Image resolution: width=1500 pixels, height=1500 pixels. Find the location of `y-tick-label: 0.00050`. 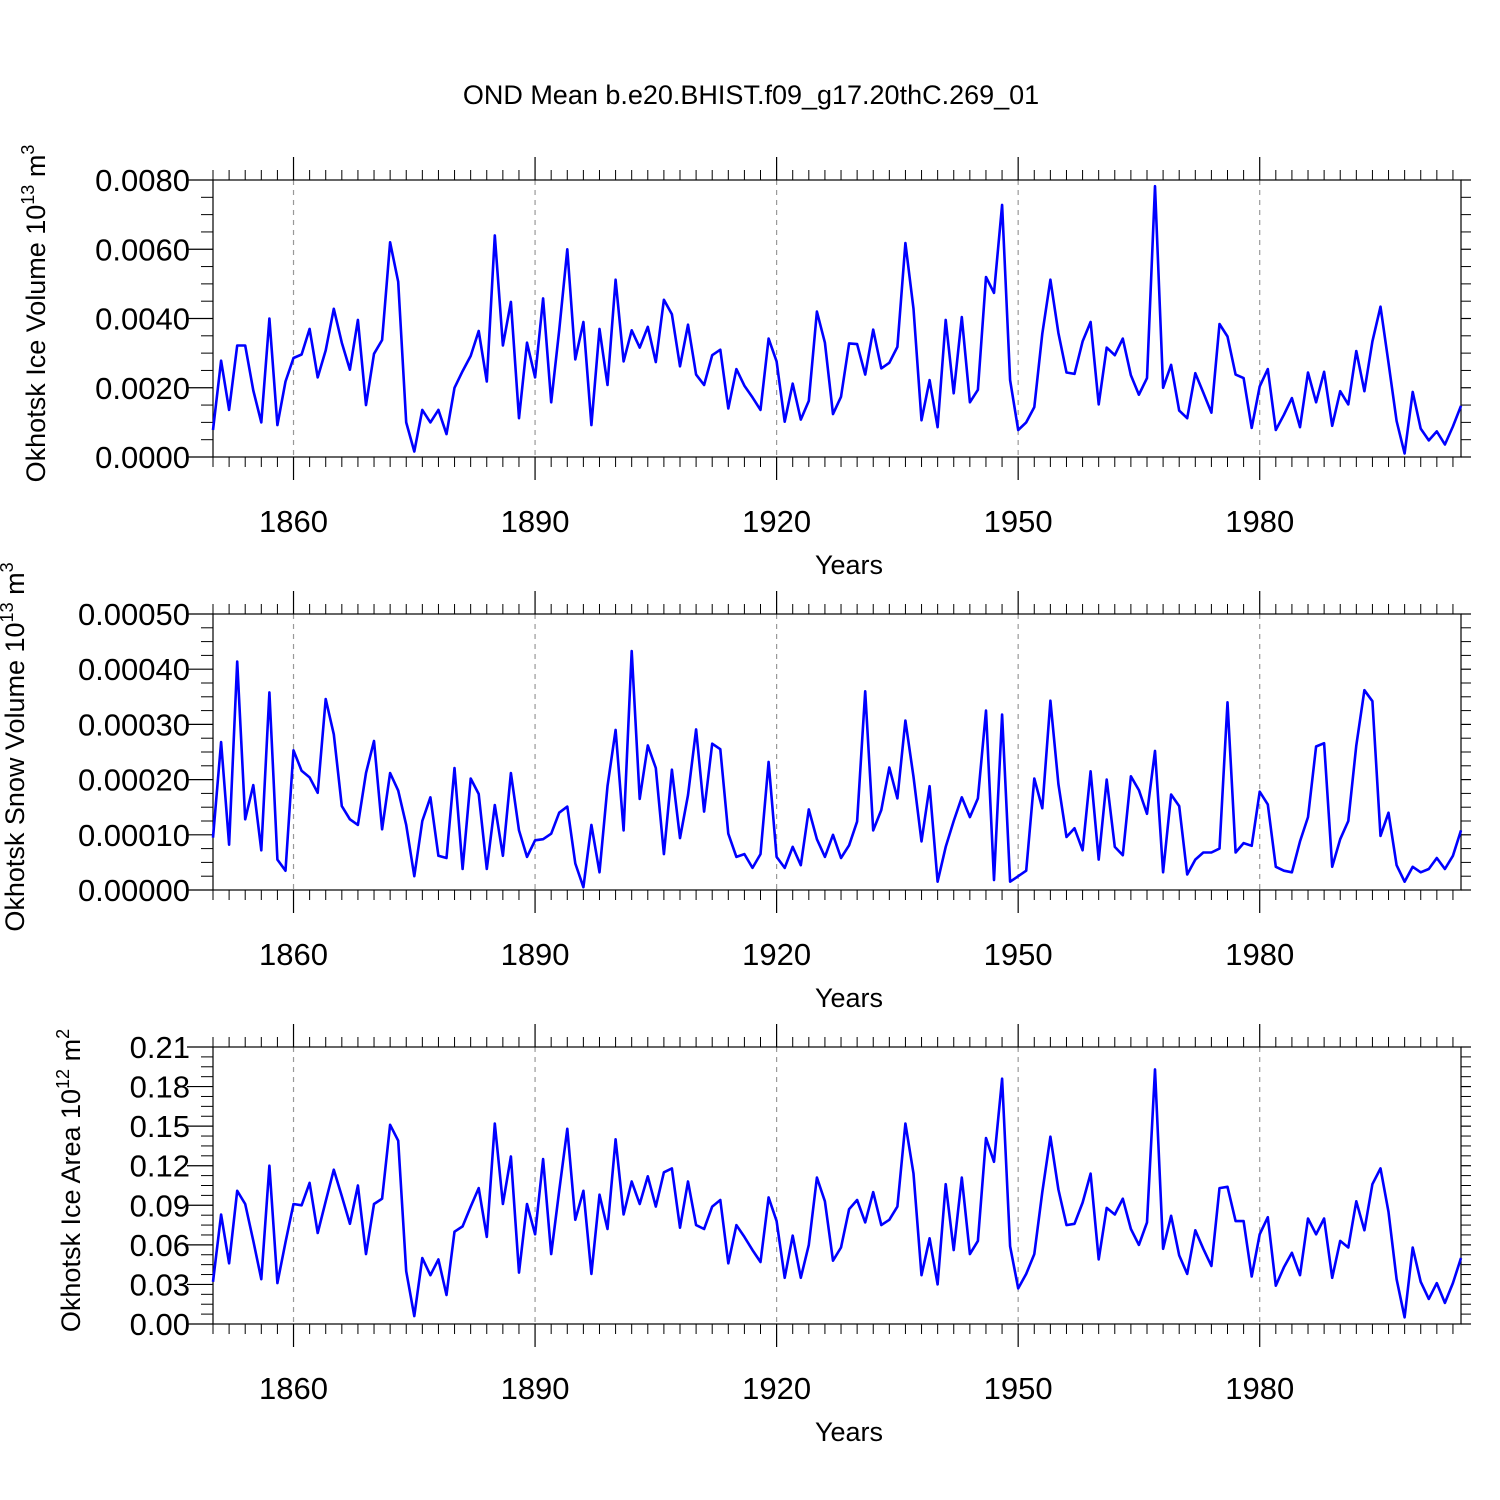

y-tick-label: 0.00050 is located at coordinates (134, 614).